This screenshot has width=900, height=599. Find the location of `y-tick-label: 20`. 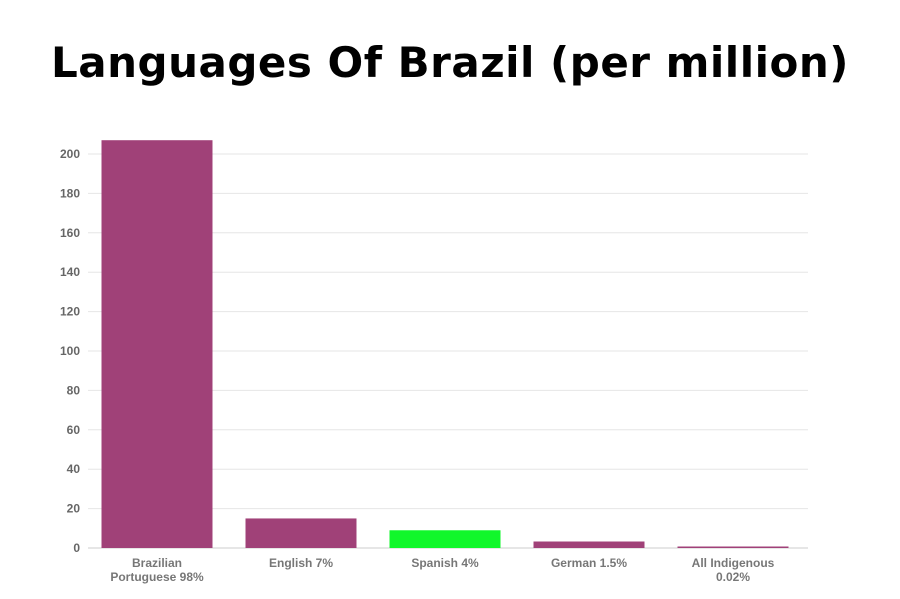

y-tick-label: 20 is located at coordinates (74, 509).